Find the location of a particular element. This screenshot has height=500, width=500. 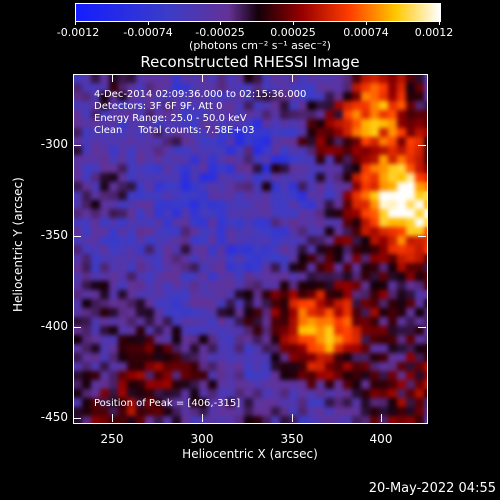

colorbar-tick-label: 0.0012 is located at coordinates (434, 32).